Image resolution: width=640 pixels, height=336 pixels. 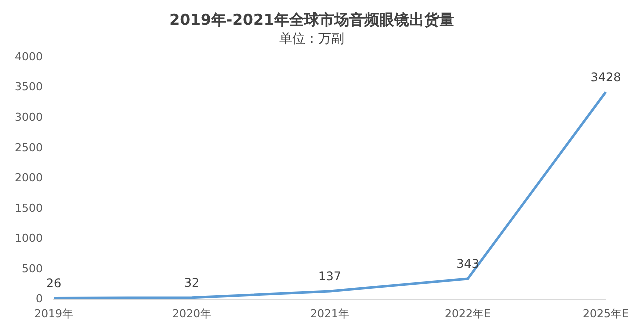 I want to click on x-tick-label: 2019年, so click(x=54, y=313).